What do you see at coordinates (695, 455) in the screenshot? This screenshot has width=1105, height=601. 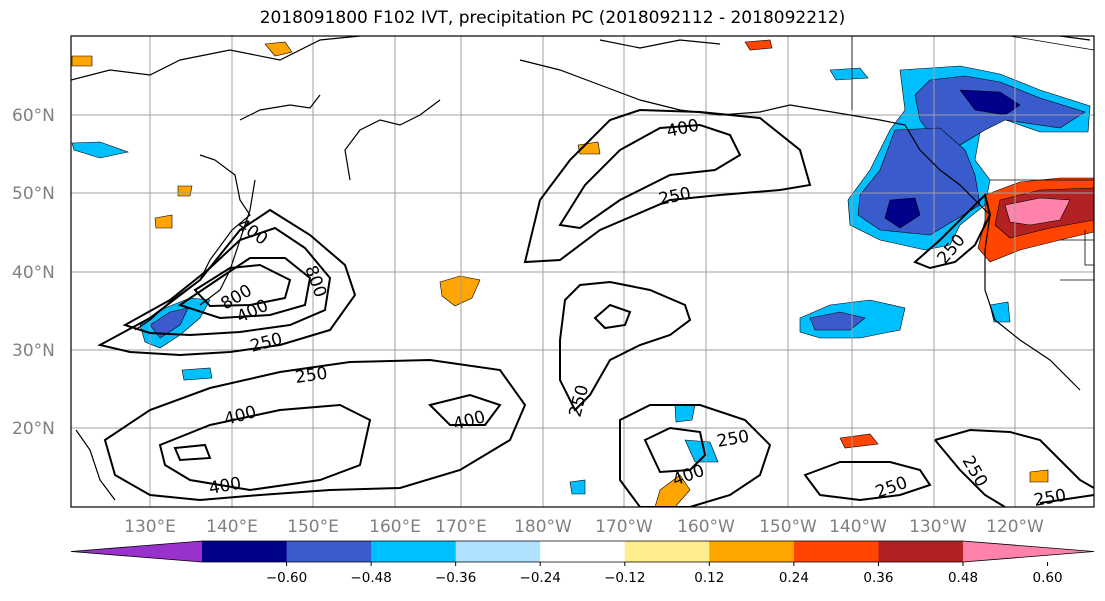 I see `contour-250-south` at bounding box center [695, 455].